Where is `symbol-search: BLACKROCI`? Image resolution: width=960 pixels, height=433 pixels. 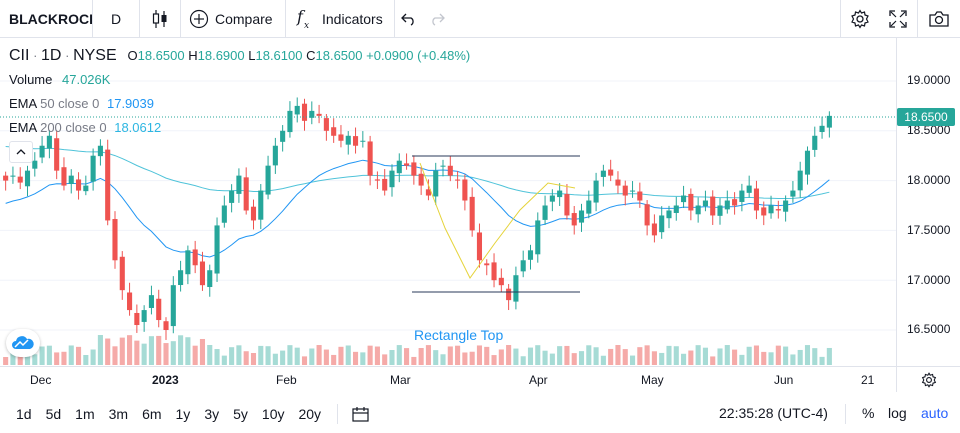 symbol-search: BLACKROCI is located at coordinates (50, 18).